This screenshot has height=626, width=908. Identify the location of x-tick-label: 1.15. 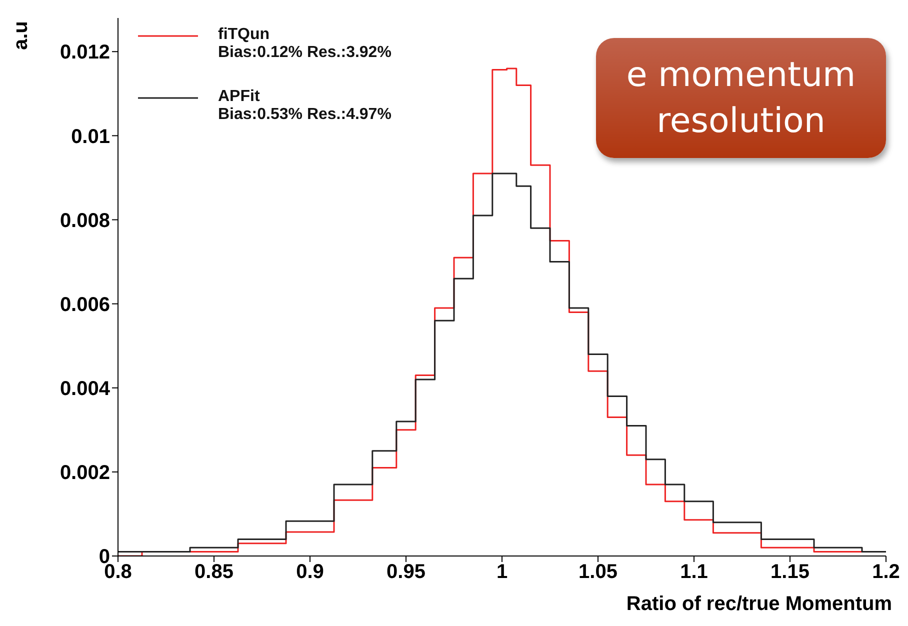
(790, 572).